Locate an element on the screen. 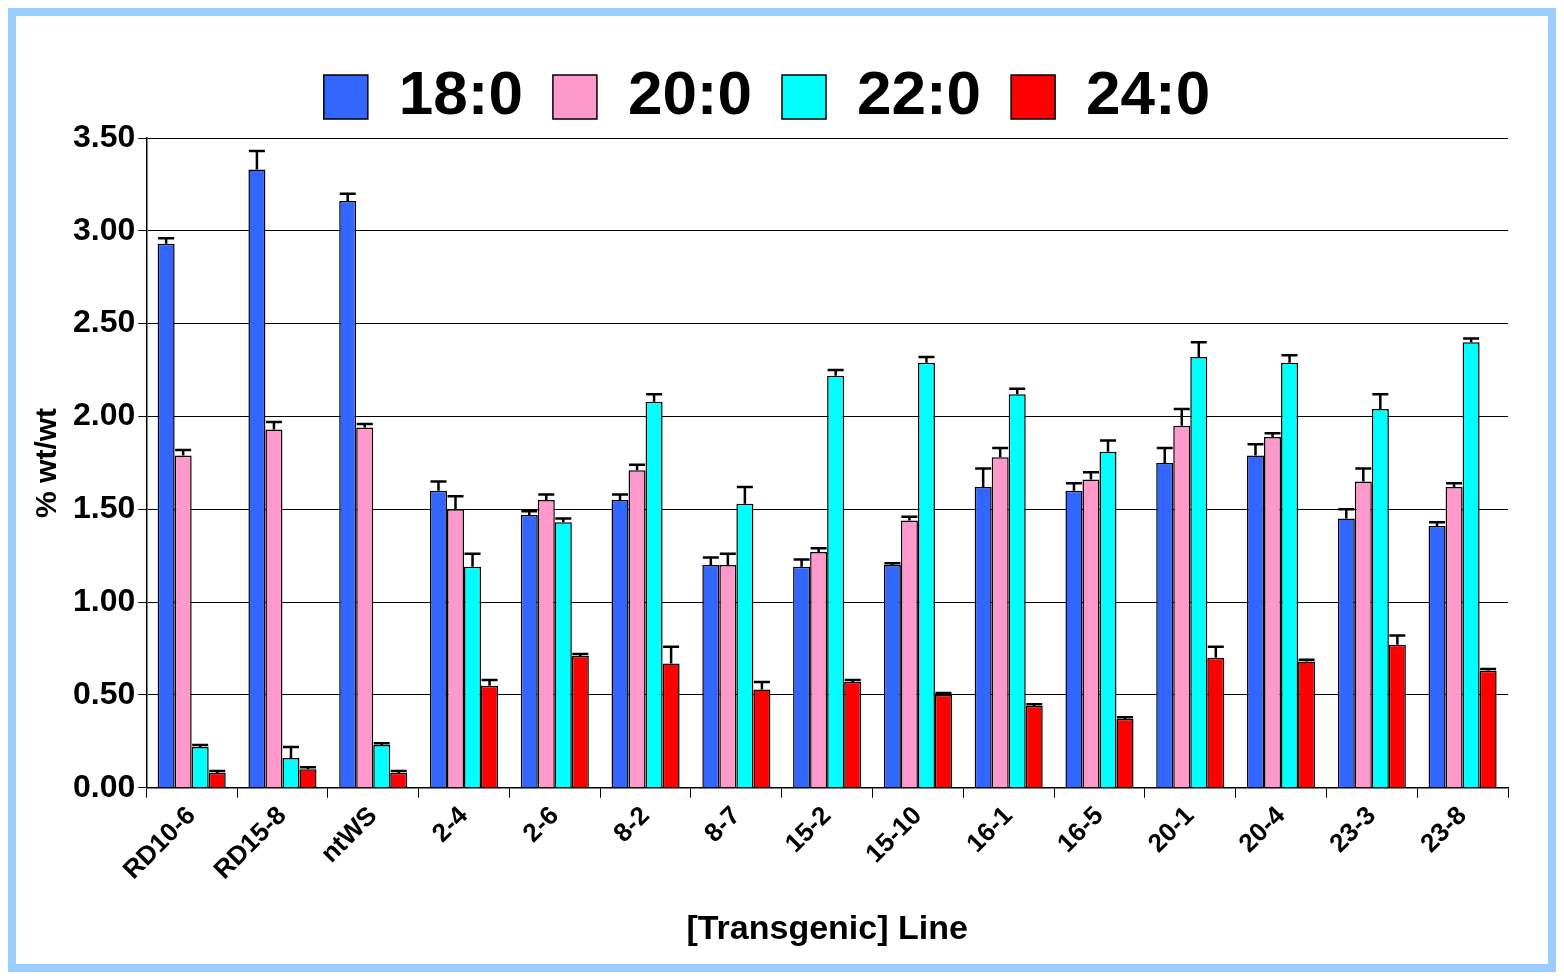 The height and width of the screenshot is (980, 1564). y-tick-label: 0.50 is located at coordinates (104, 692).